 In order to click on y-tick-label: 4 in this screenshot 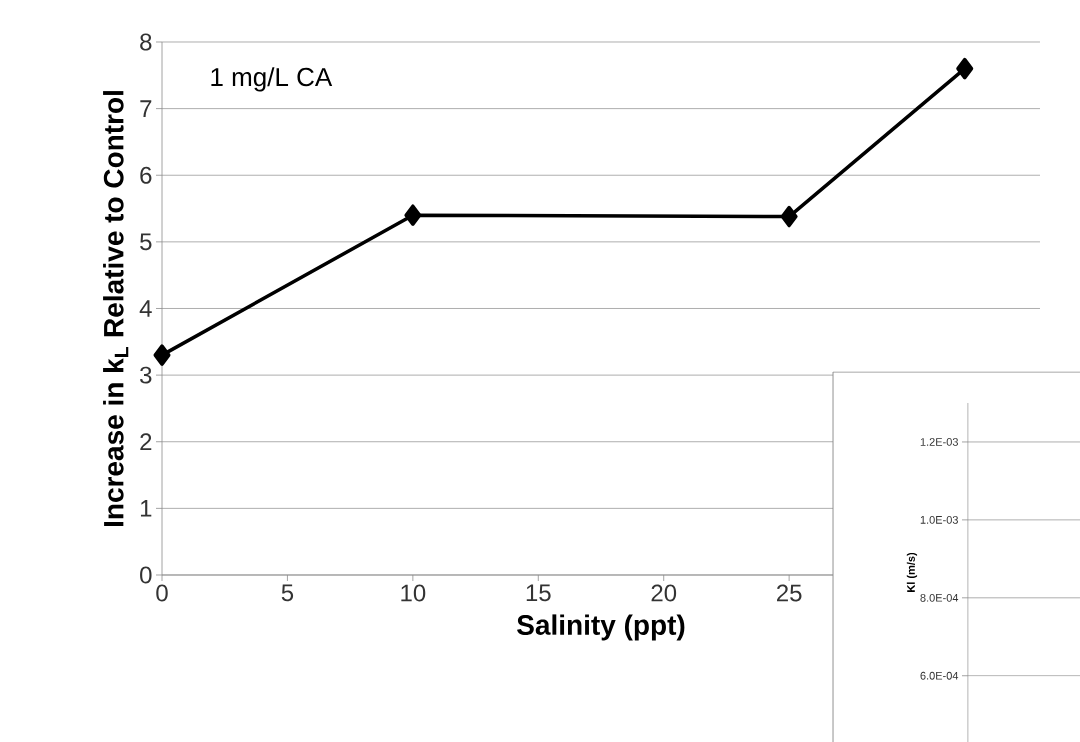, I will do `click(145, 308)`.